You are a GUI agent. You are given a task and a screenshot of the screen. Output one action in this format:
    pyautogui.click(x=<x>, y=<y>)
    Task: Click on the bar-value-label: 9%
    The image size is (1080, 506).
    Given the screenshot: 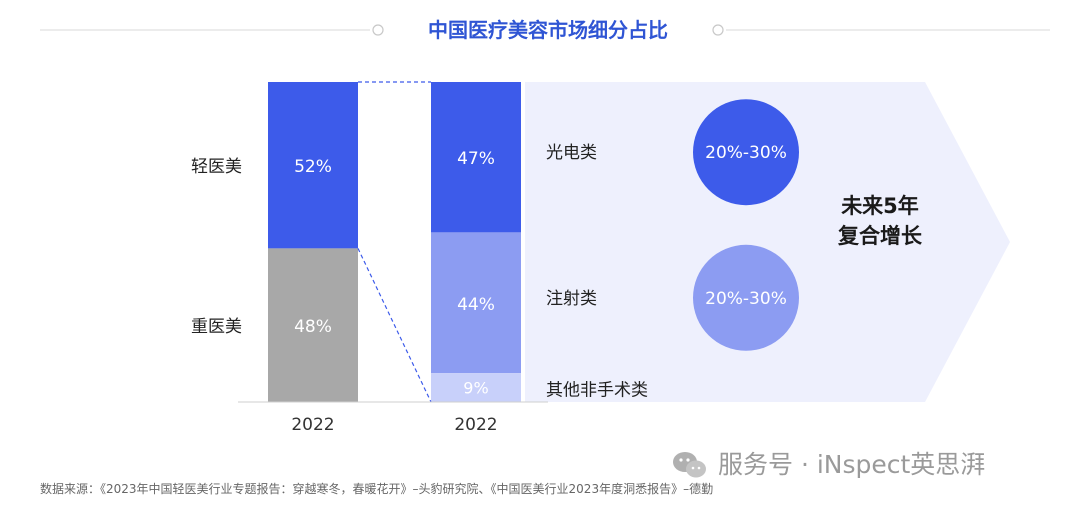 What is the action you would take?
    pyautogui.click(x=475, y=388)
    